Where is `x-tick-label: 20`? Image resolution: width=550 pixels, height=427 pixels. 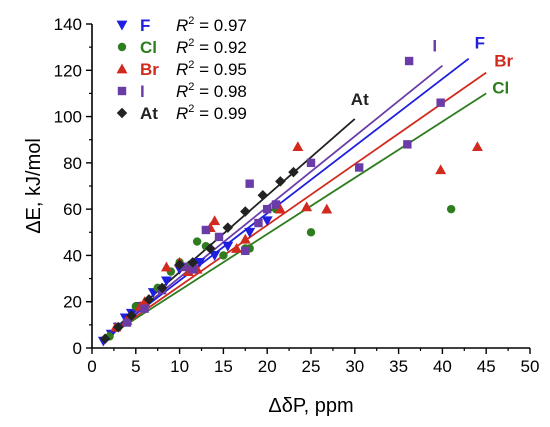 x-tick-label: 20 is located at coordinates (267, 366).